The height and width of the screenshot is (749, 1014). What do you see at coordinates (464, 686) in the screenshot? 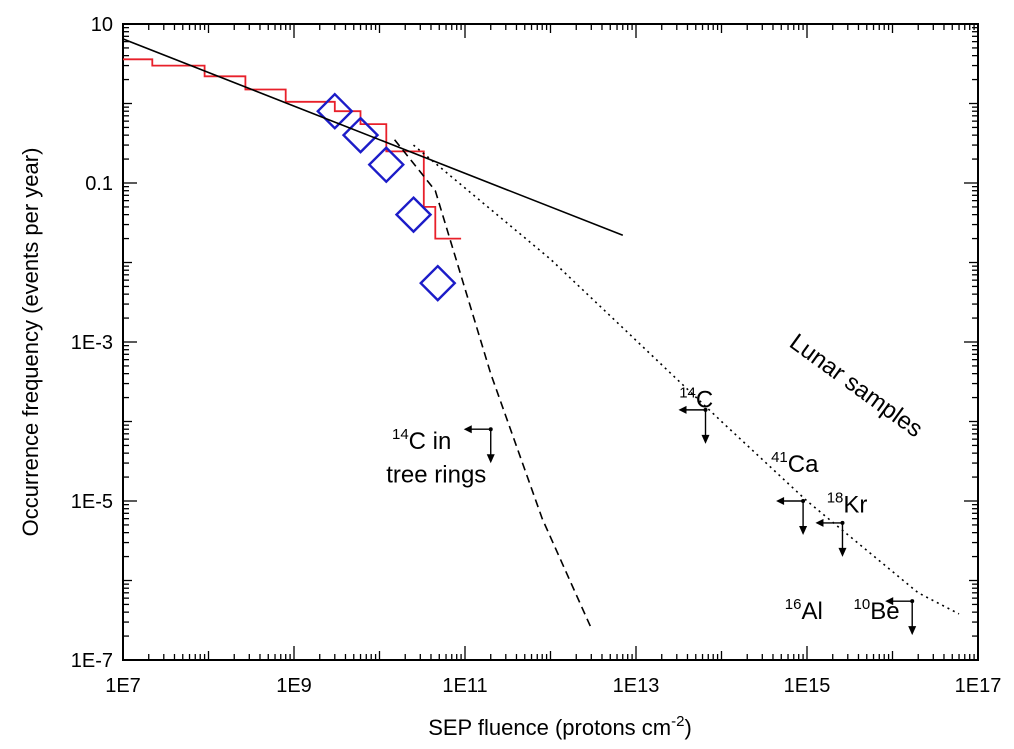
I see `x-tick-label: 1E11` at bounding box center [464, 686].